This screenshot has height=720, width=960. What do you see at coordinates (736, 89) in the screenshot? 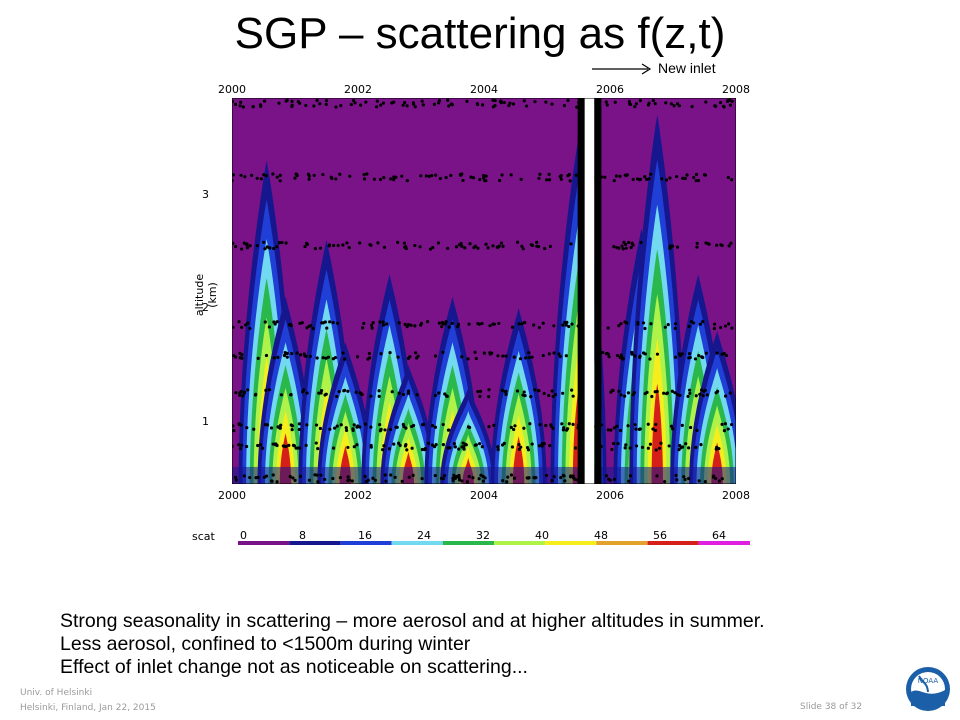
I see `x-tick-label-top: 2008` at bounding box center [736, 89].